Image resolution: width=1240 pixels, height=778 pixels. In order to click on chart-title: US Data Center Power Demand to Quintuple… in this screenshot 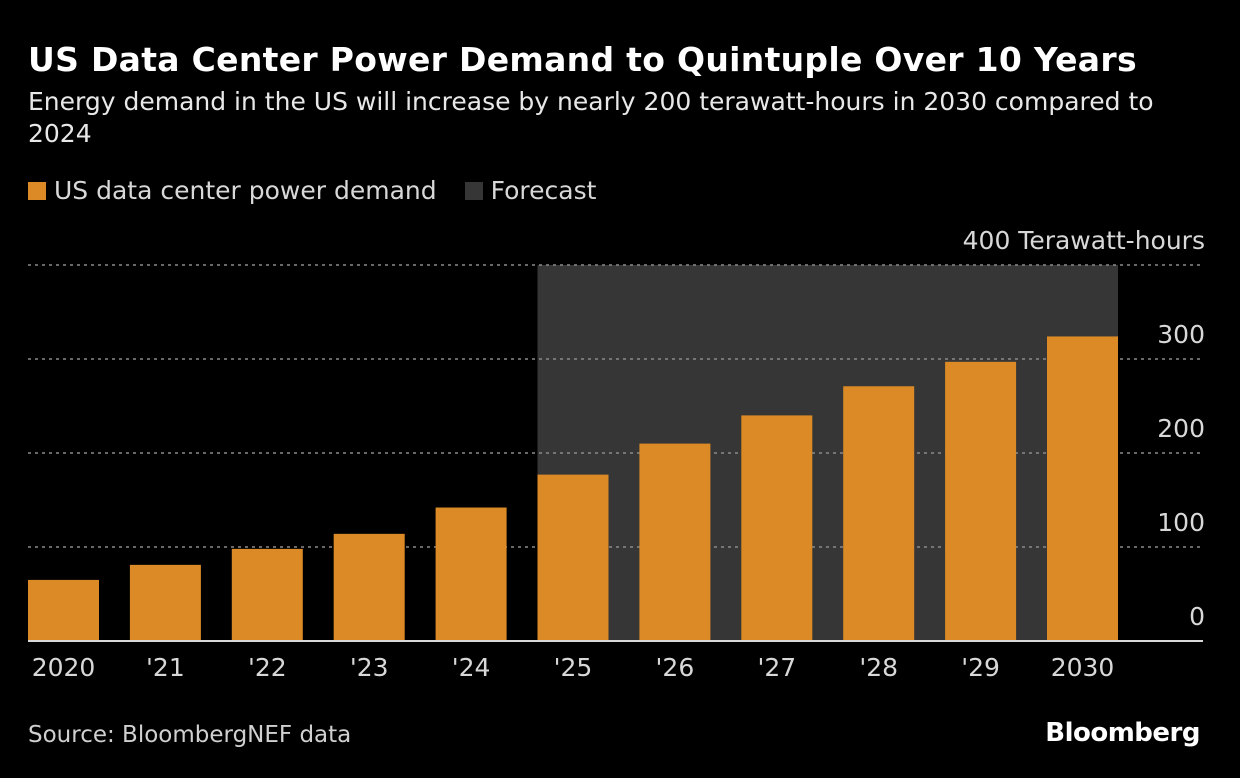, I will do `click(582, 59)`.